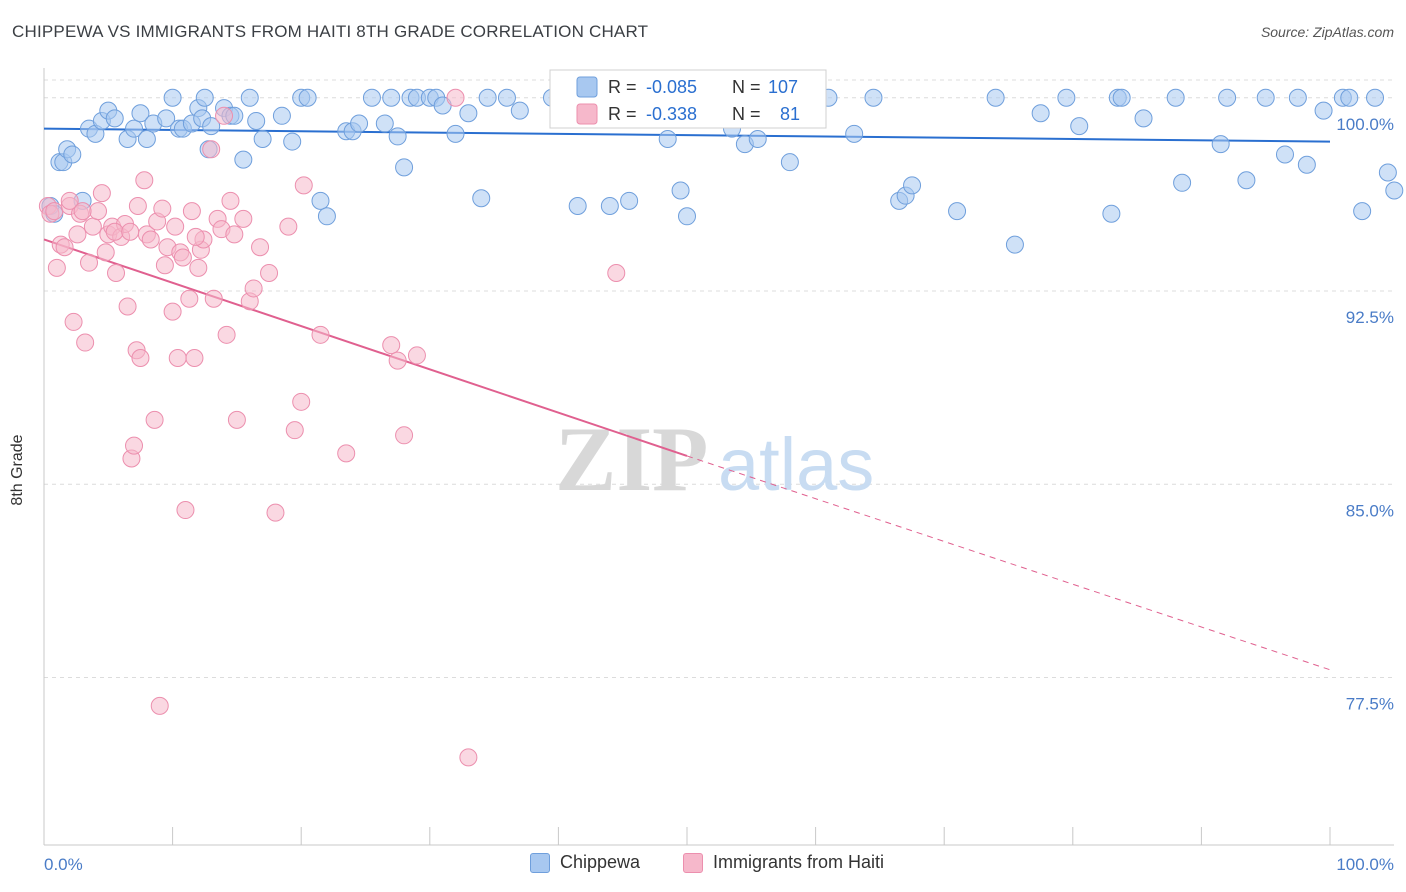  What do you see at coordinates (63, 864) in the screenshot?
I see `x-tick-label-0: 0.0%` at bounding box center [63, 864].